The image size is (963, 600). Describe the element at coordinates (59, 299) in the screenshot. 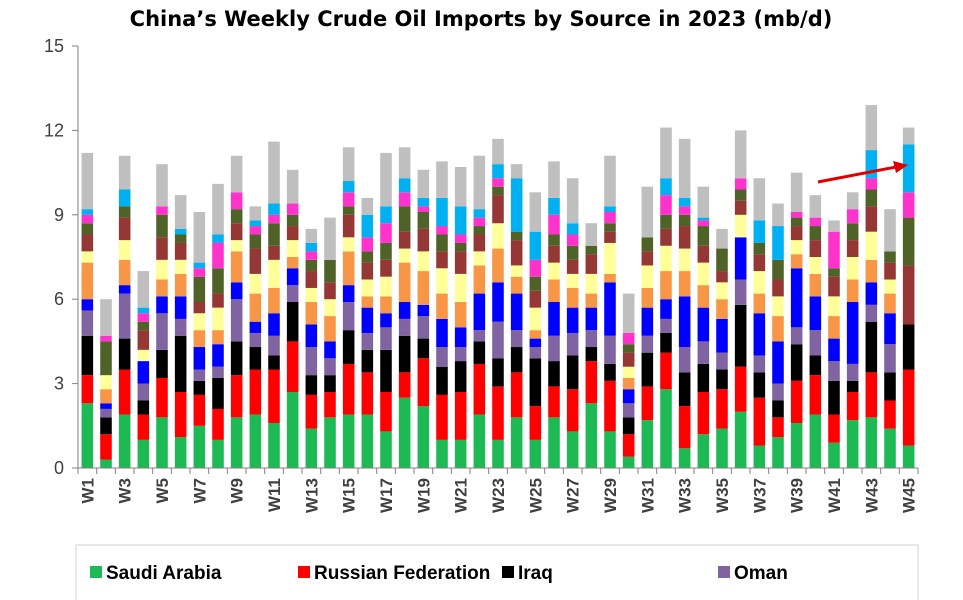

I see `y-tick-label: 6` at that location.